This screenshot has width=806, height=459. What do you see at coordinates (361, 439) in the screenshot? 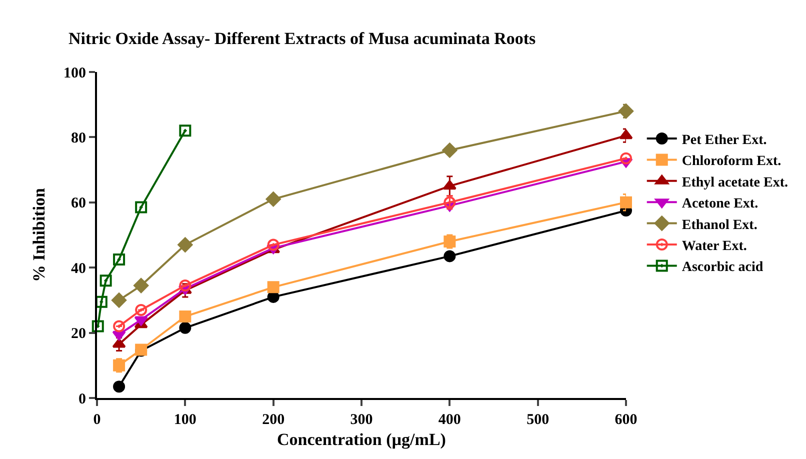
I see `x-axis-title: Concentration (µg/mL)` at bounding box center [361, 439].